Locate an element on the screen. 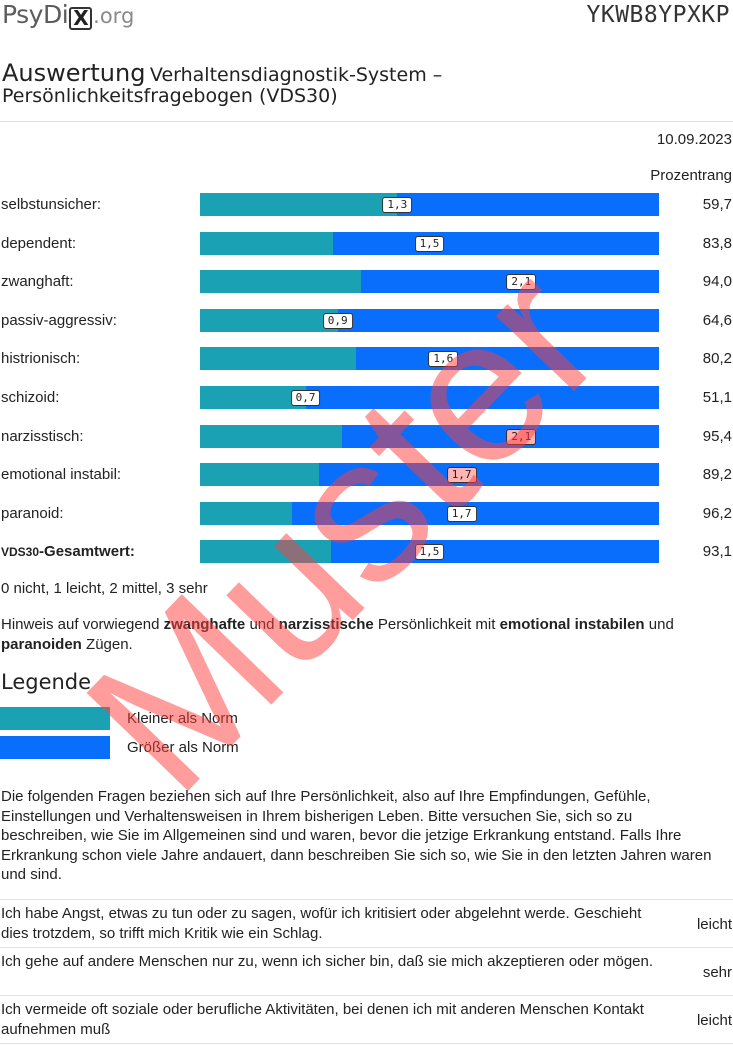 The height and width of the screenshot is (1046, 733). scale-label-text: -Gesamtwert: is located at coordinates (87, 551).